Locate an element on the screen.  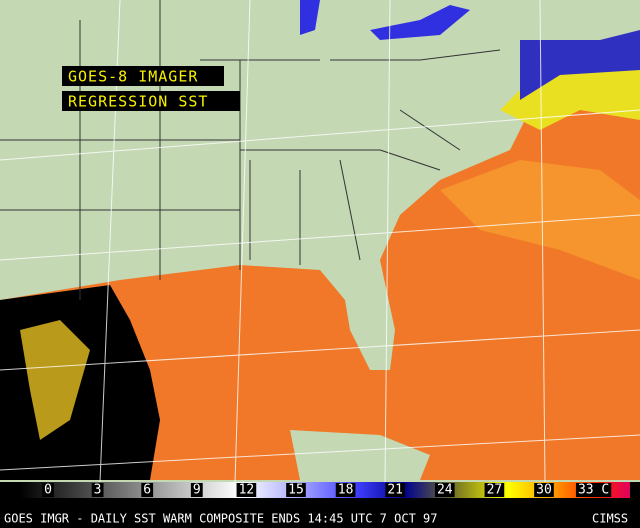
colorbar-label: 3 is located at coordinates (98, 490).